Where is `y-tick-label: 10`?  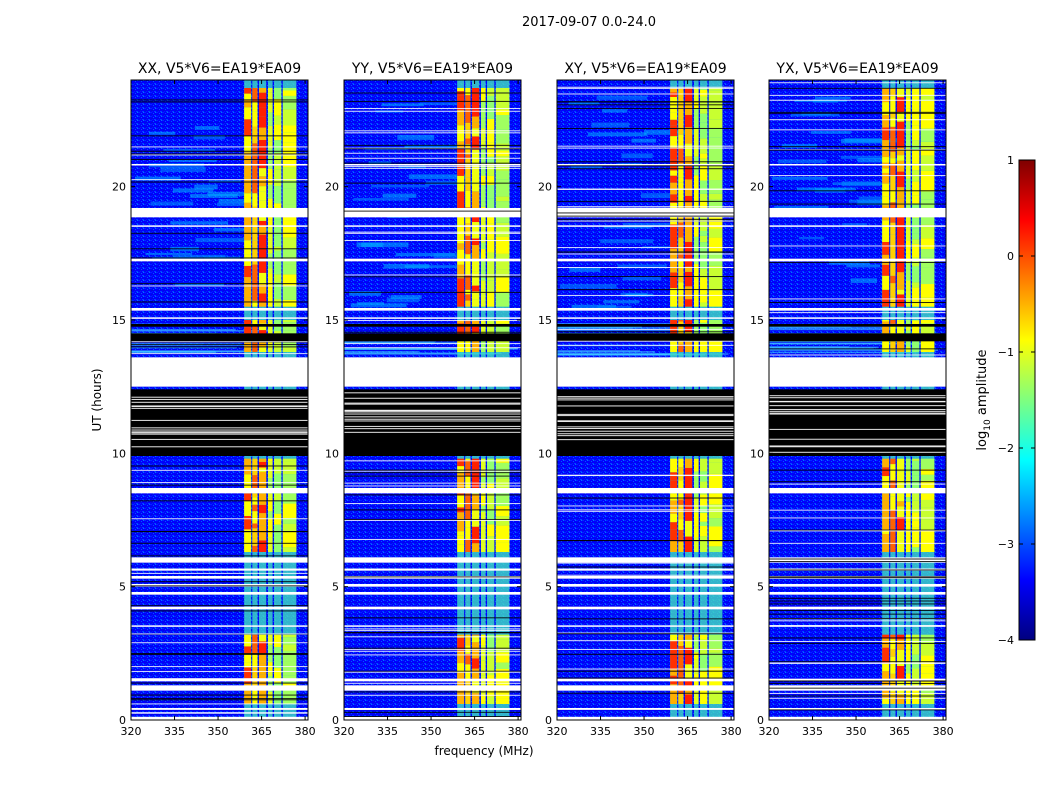 y-tick-label: 10 is located at coordinates (757, 453).